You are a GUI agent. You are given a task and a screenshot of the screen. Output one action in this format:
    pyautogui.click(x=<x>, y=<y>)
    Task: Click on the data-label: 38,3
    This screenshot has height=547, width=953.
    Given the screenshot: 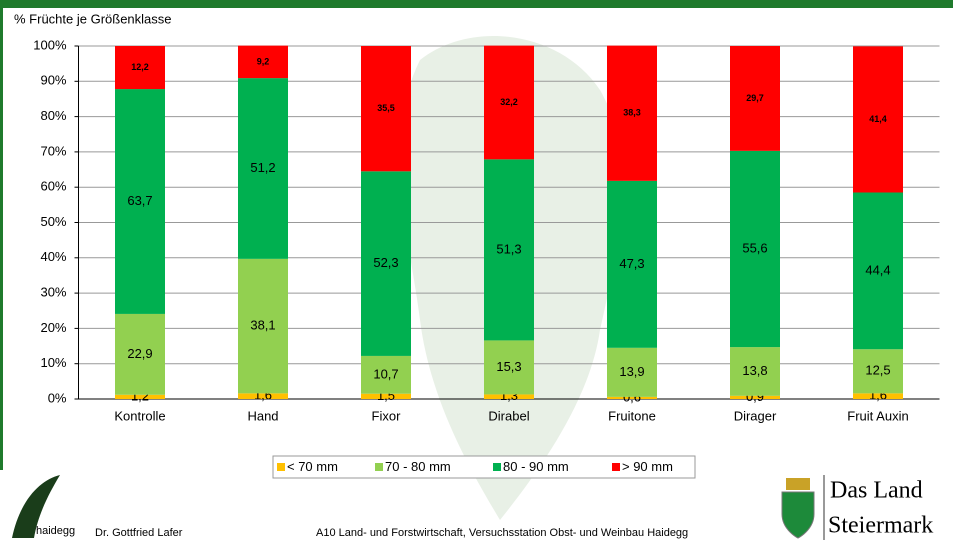 What is the action you would take?
    pyautogui.click(x=632, y=113)
    